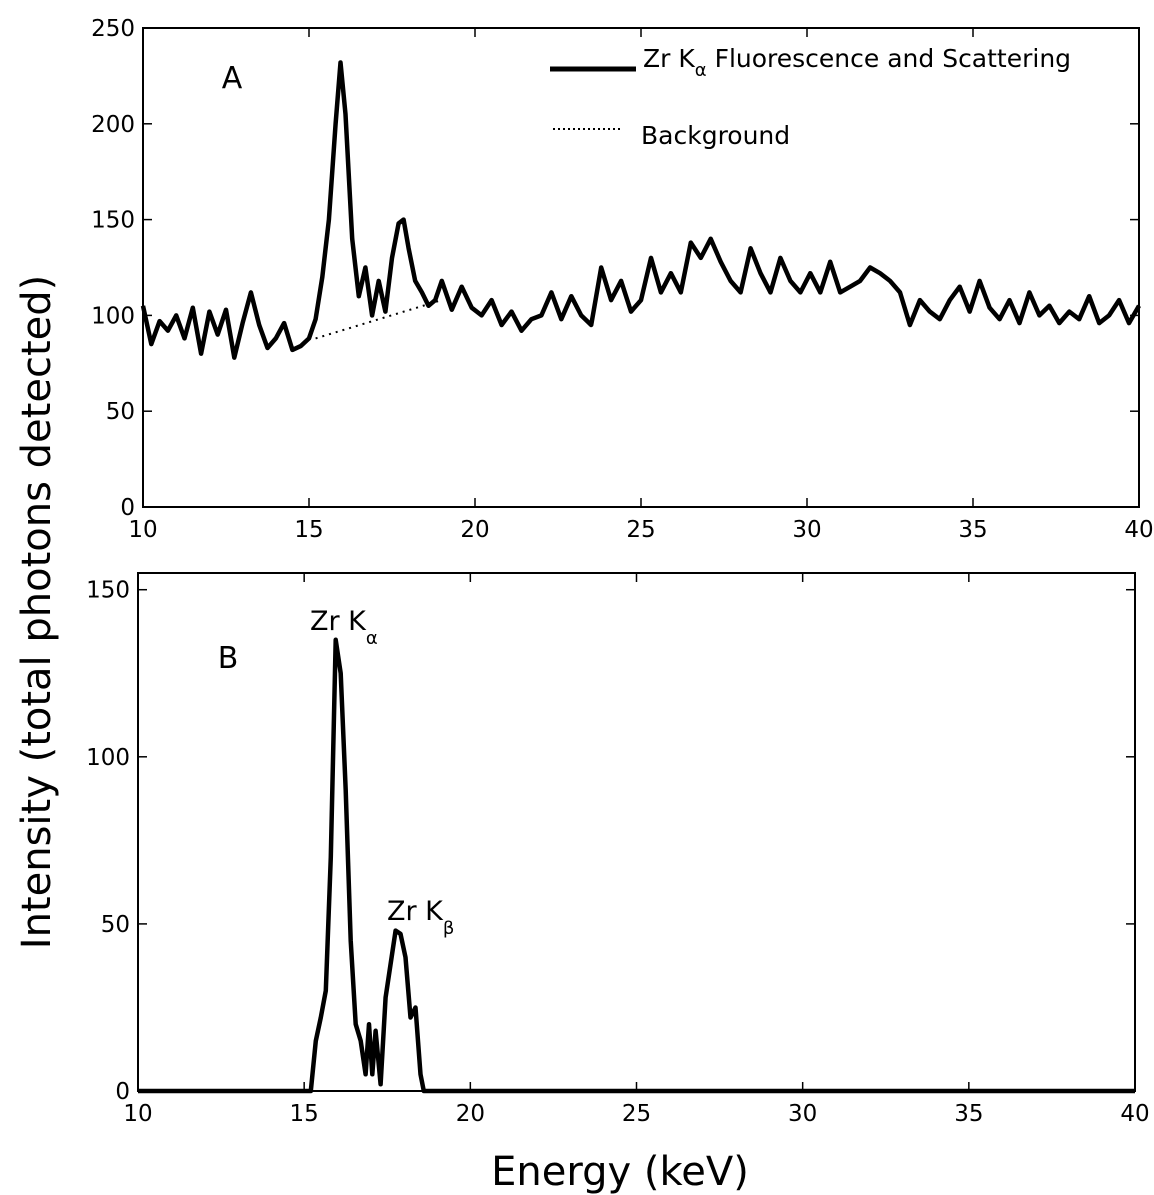 This screenshot has width=1154, height=1195. I want to click on panel-b-x-tick-label: 30, so click(802, 1114).